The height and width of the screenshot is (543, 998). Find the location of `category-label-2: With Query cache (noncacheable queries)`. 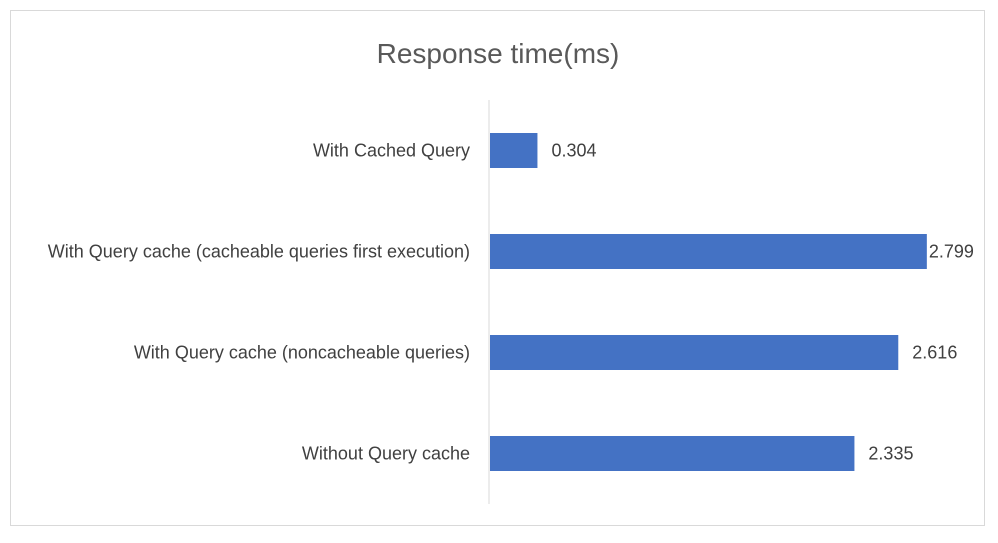

category-label-2: With Query cache (noncacheable queries) is located at coordinates (302, 353).